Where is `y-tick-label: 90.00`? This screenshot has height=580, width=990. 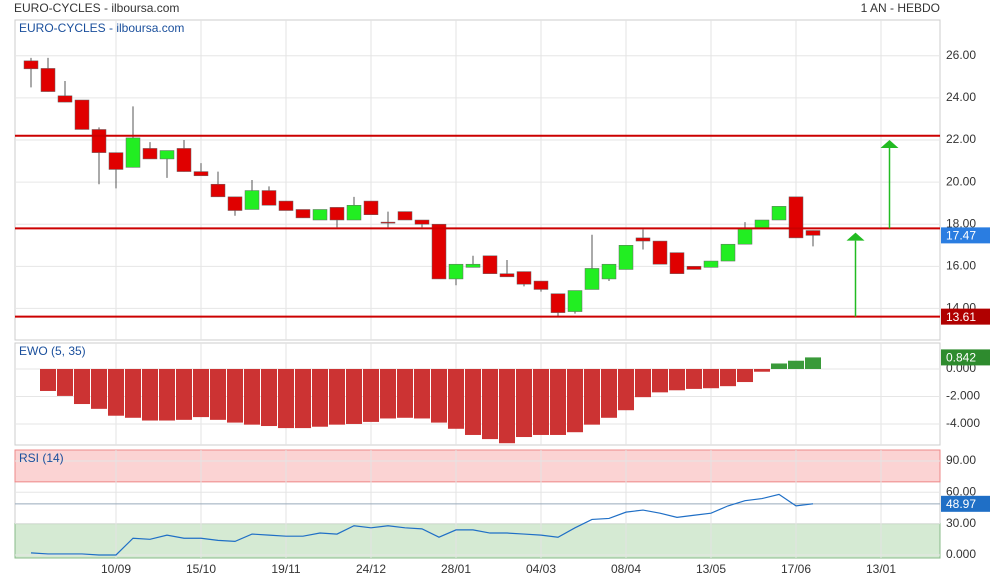 y-tick-label: 90.00 is located at coordinates (961, 460).